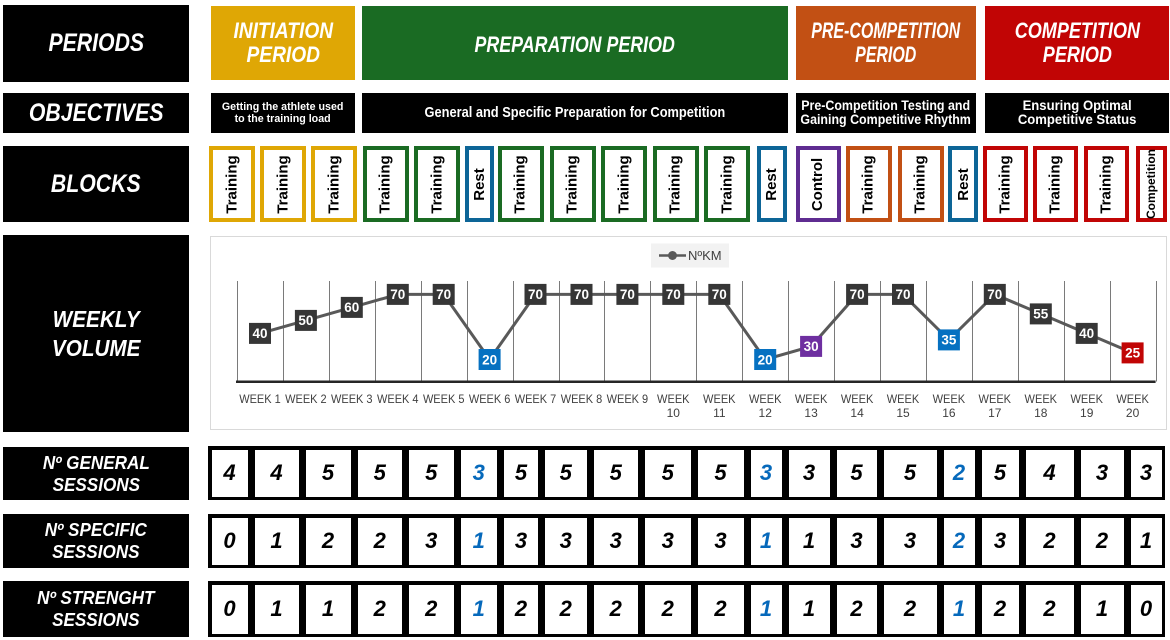 The width and height of the screenshot is (1170, 640). I want to click on svg-text: 19, so click(1087, 413).